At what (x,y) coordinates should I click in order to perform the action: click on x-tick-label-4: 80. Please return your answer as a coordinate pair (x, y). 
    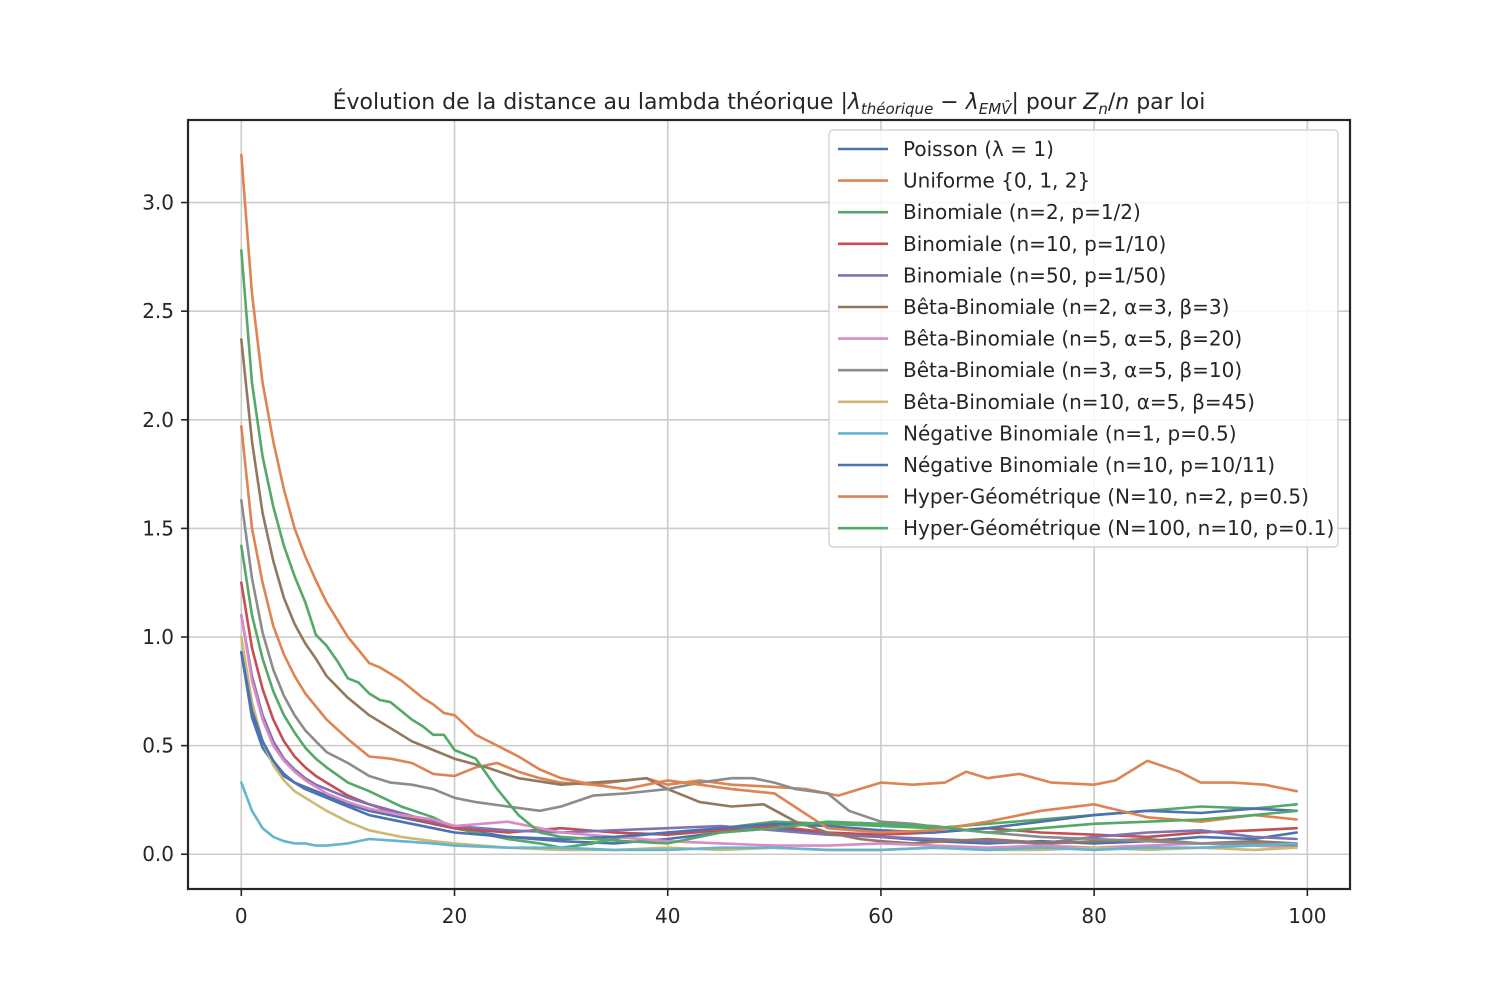
    Looking at the image, I should click on (1093, 916).